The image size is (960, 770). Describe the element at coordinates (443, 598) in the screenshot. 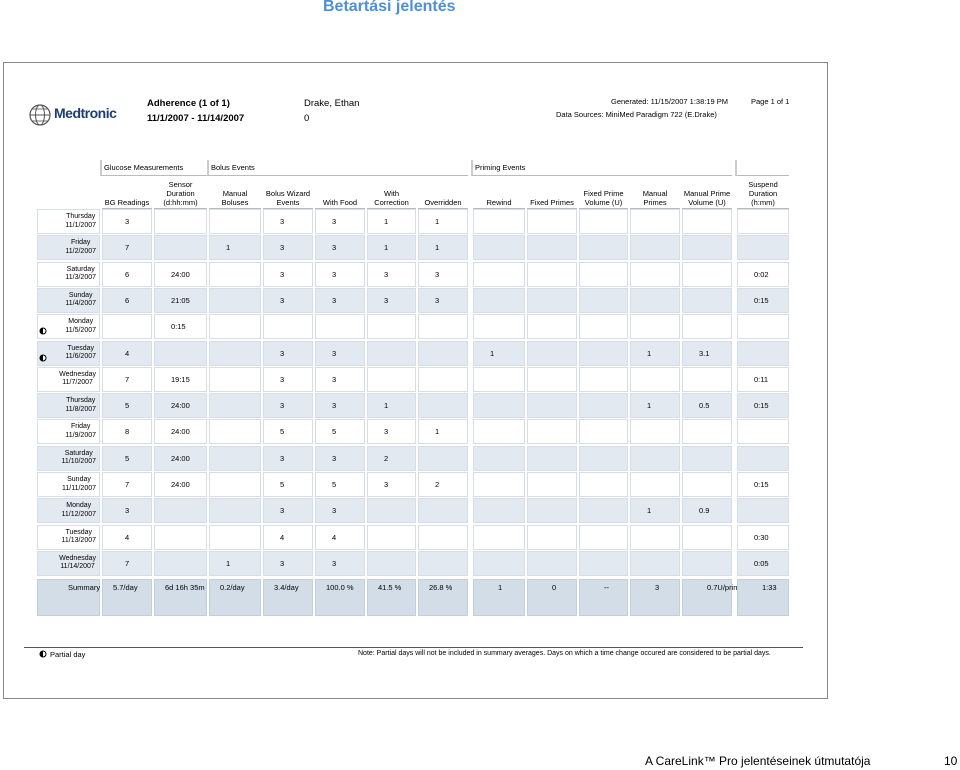

I see `summary-cell: 26.8 %` at that location.